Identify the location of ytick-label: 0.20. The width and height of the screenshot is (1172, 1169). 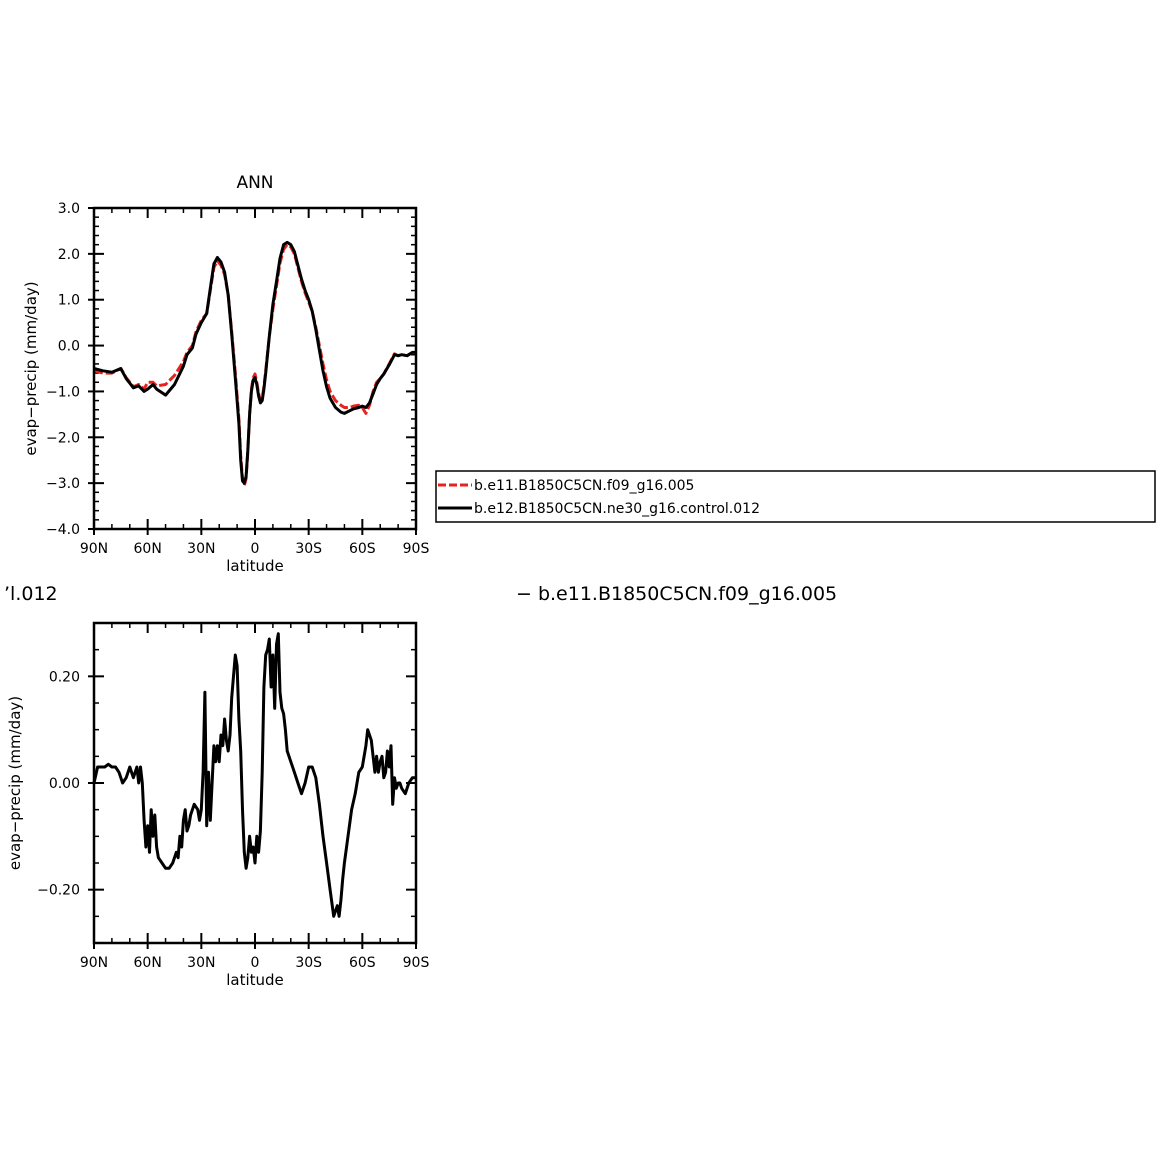
(64, 677).